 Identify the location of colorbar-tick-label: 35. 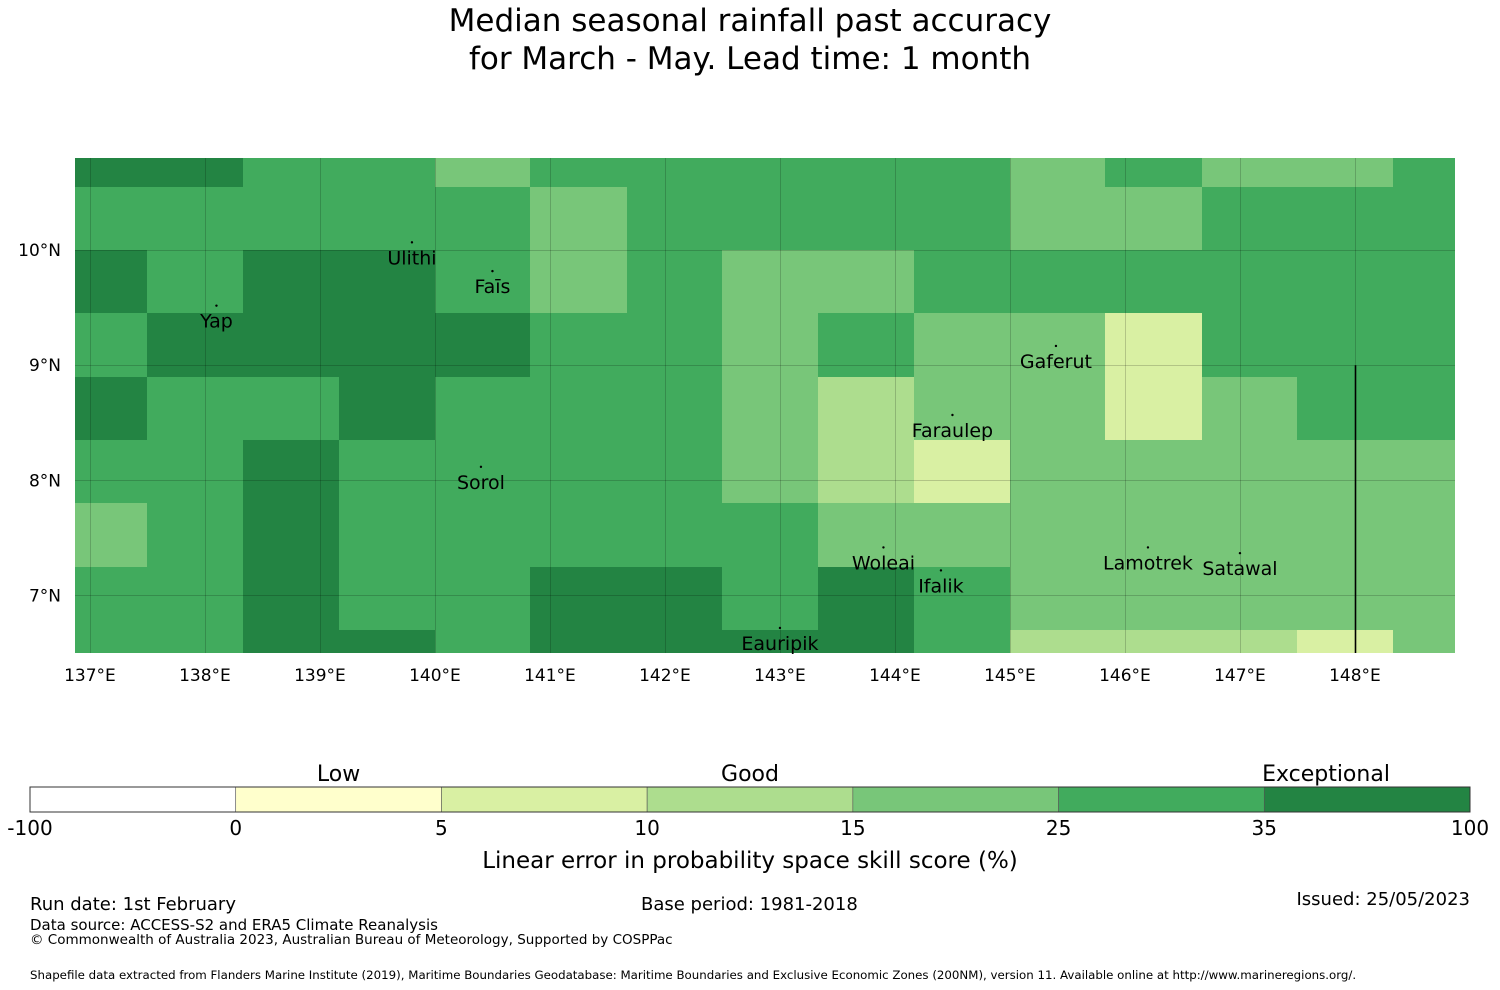
(1264, 828).